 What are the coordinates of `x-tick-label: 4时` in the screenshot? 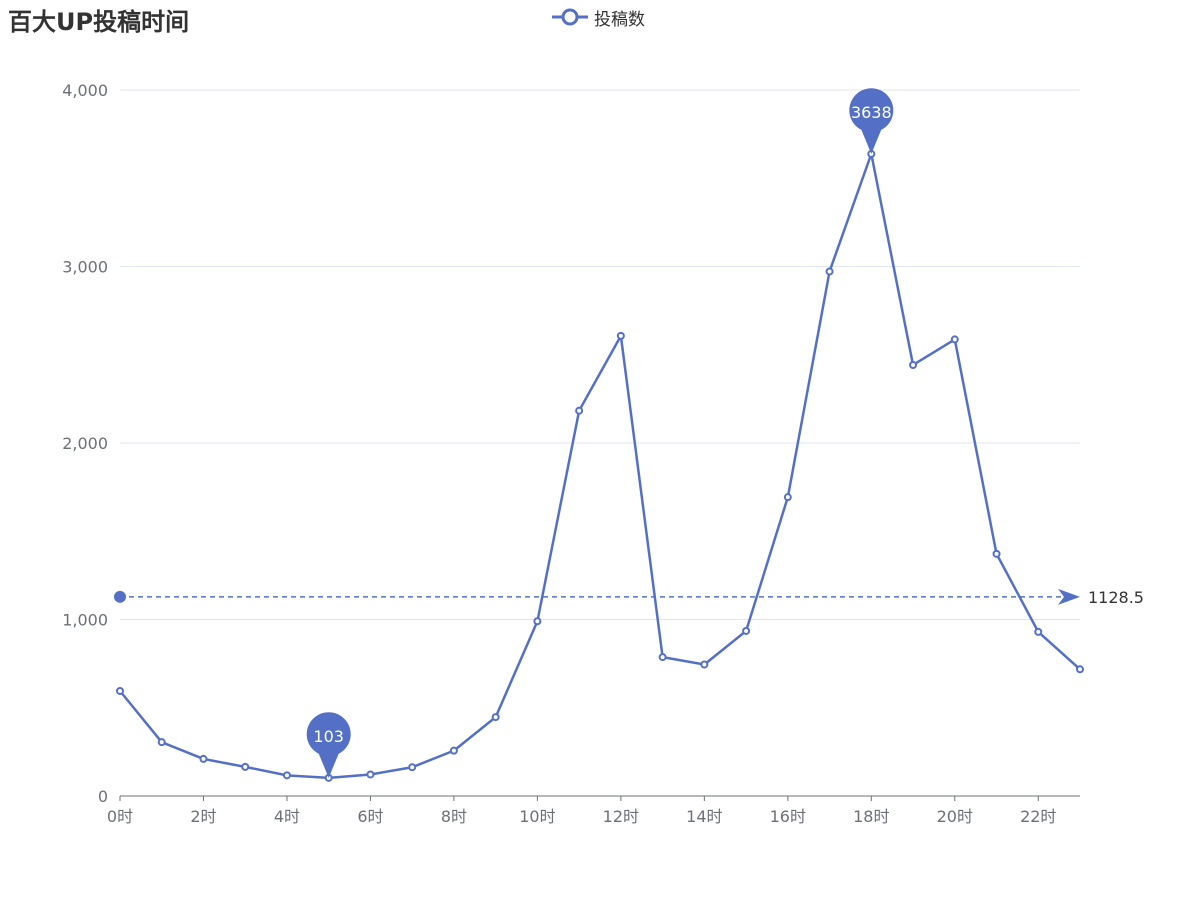 It's located at (287, 816).